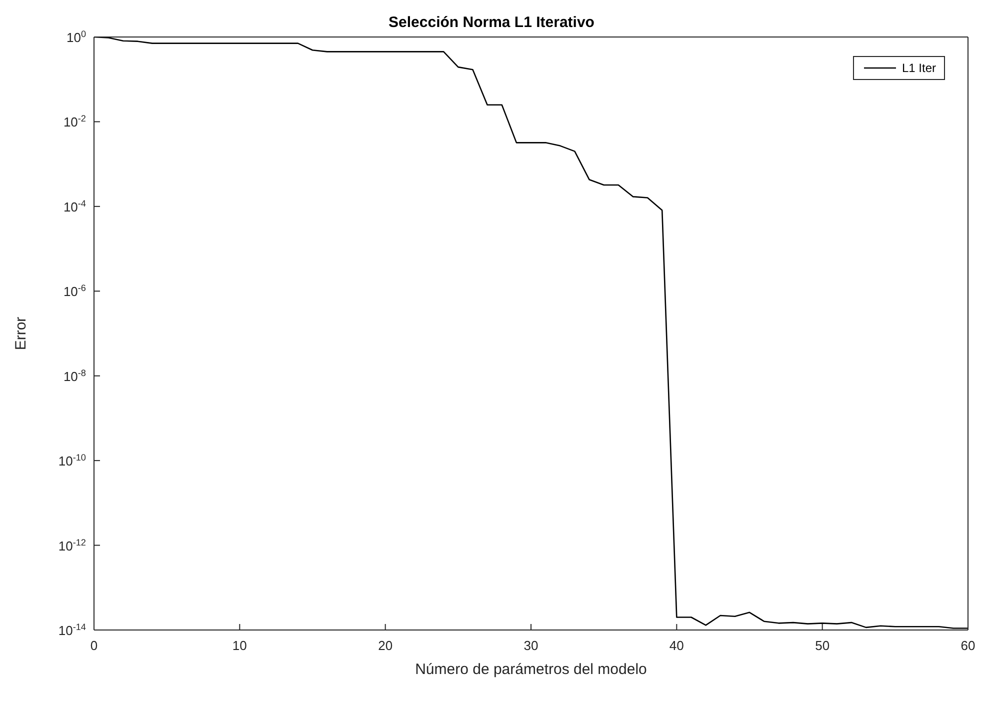 The image size is (983, 724). I want to click on x-tick-label: 30, so click(531, 645).